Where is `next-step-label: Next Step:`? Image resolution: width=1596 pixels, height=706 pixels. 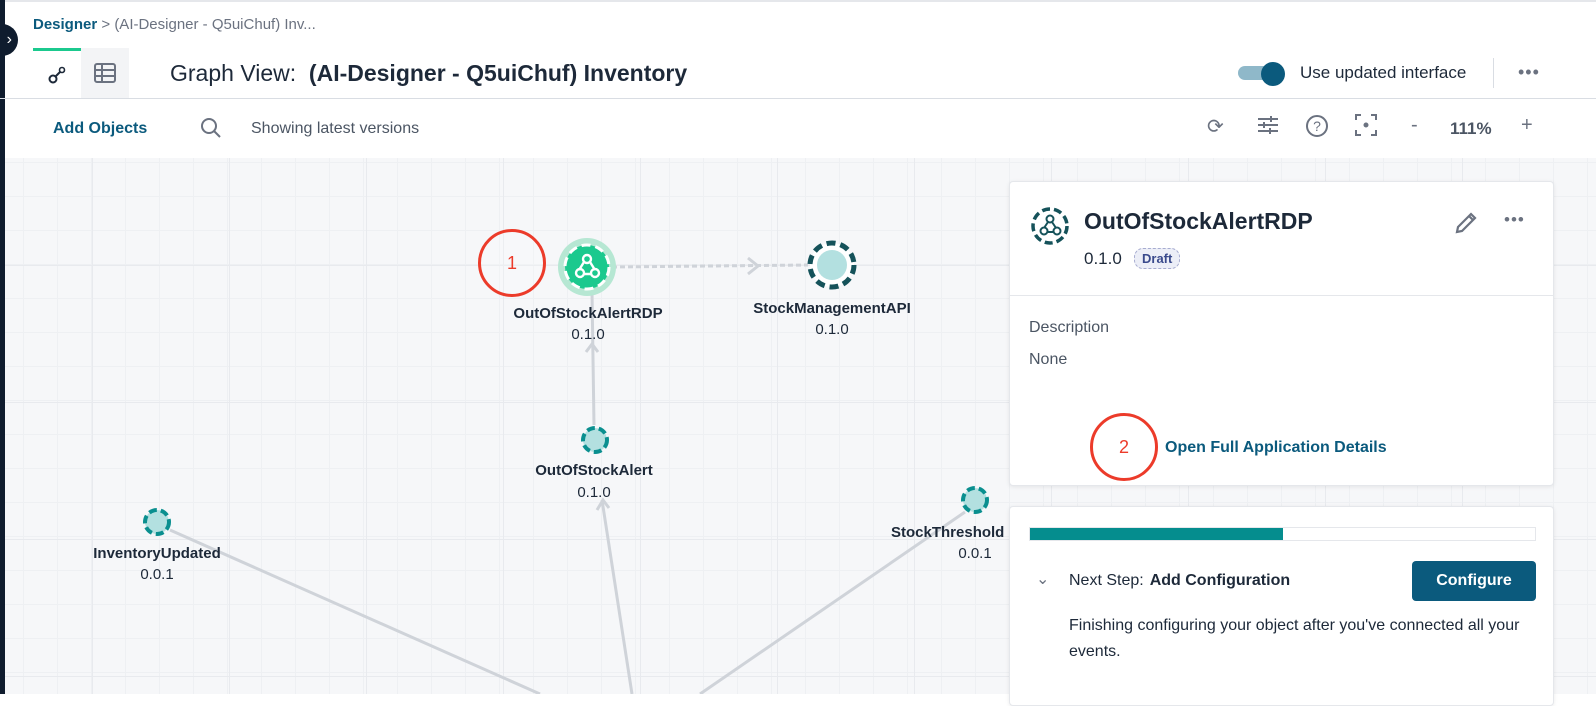 next-step-label: Next Step: is located at coordinates (1106, 580).